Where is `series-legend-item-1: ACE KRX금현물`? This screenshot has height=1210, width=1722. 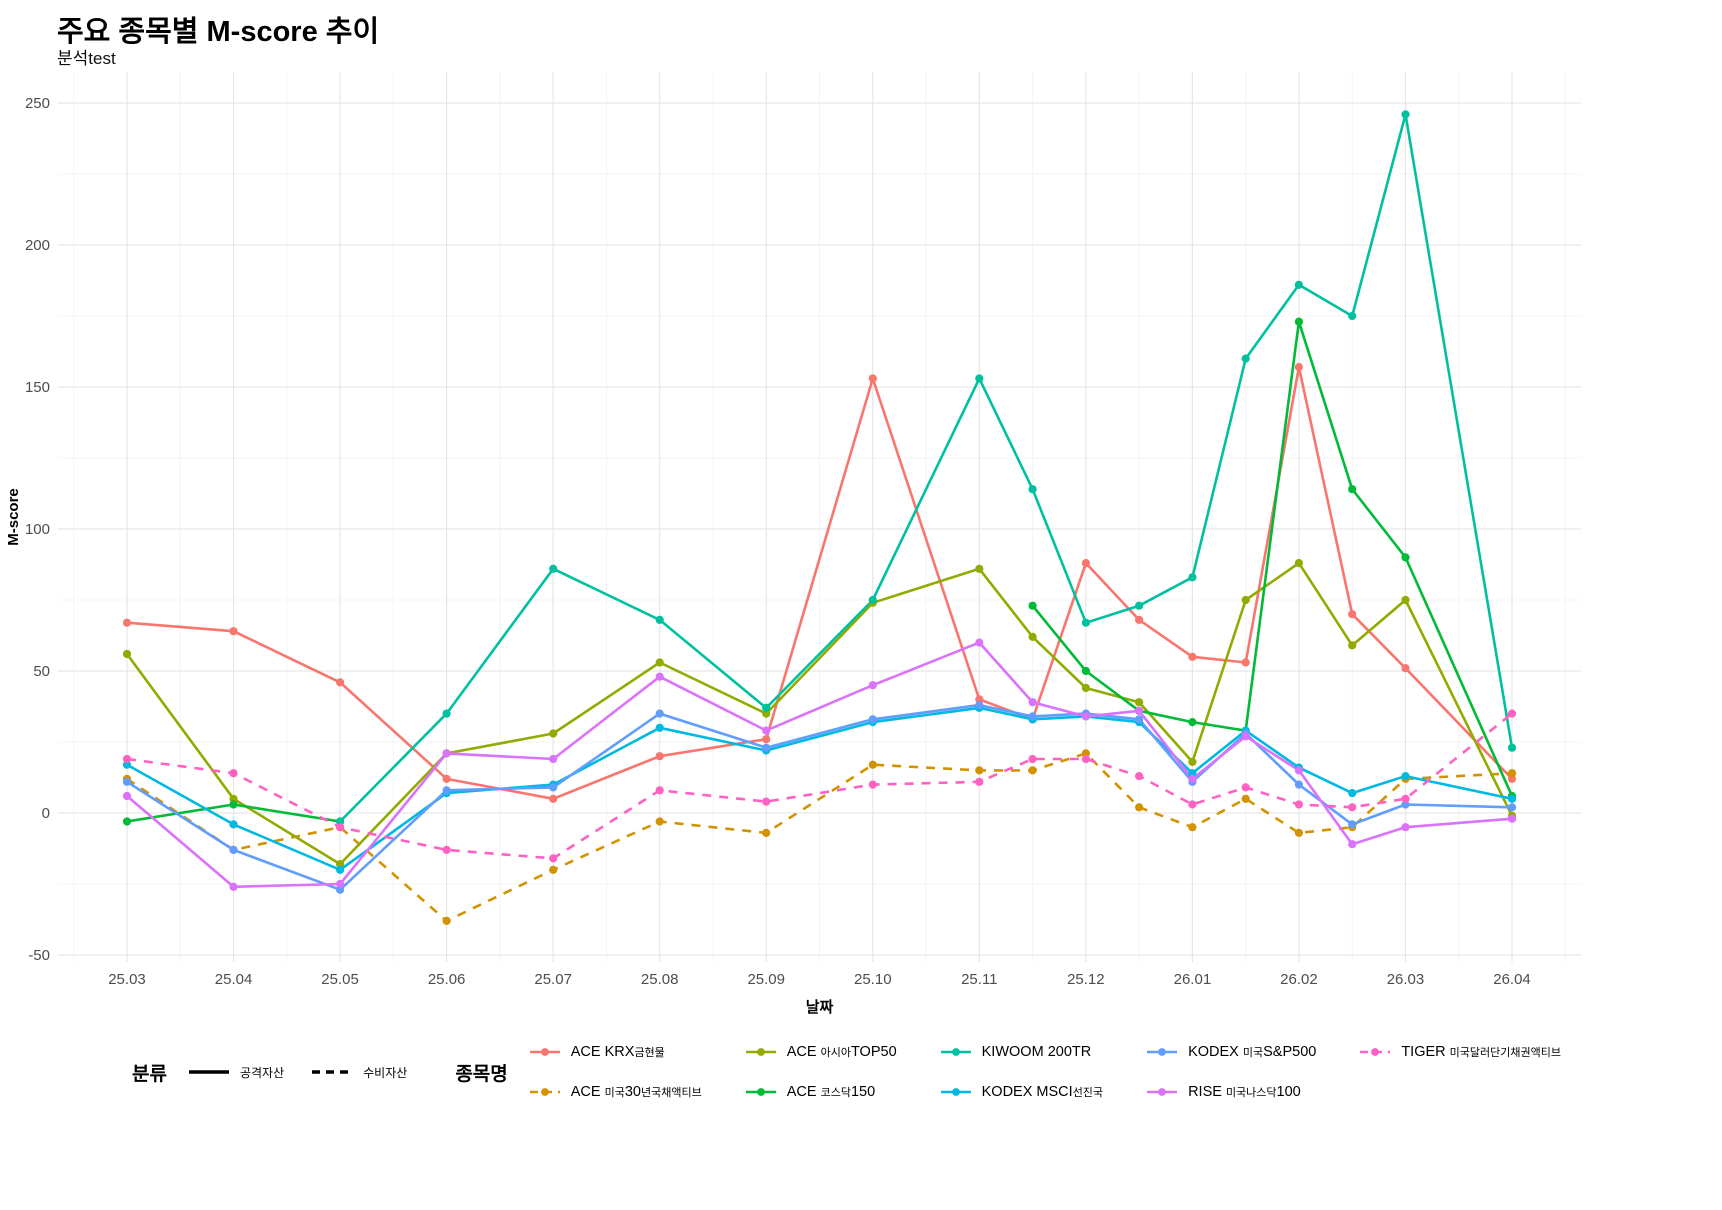 series-legend-item-1: ACE KRX금현물 is located at coordinates (615, 1052).